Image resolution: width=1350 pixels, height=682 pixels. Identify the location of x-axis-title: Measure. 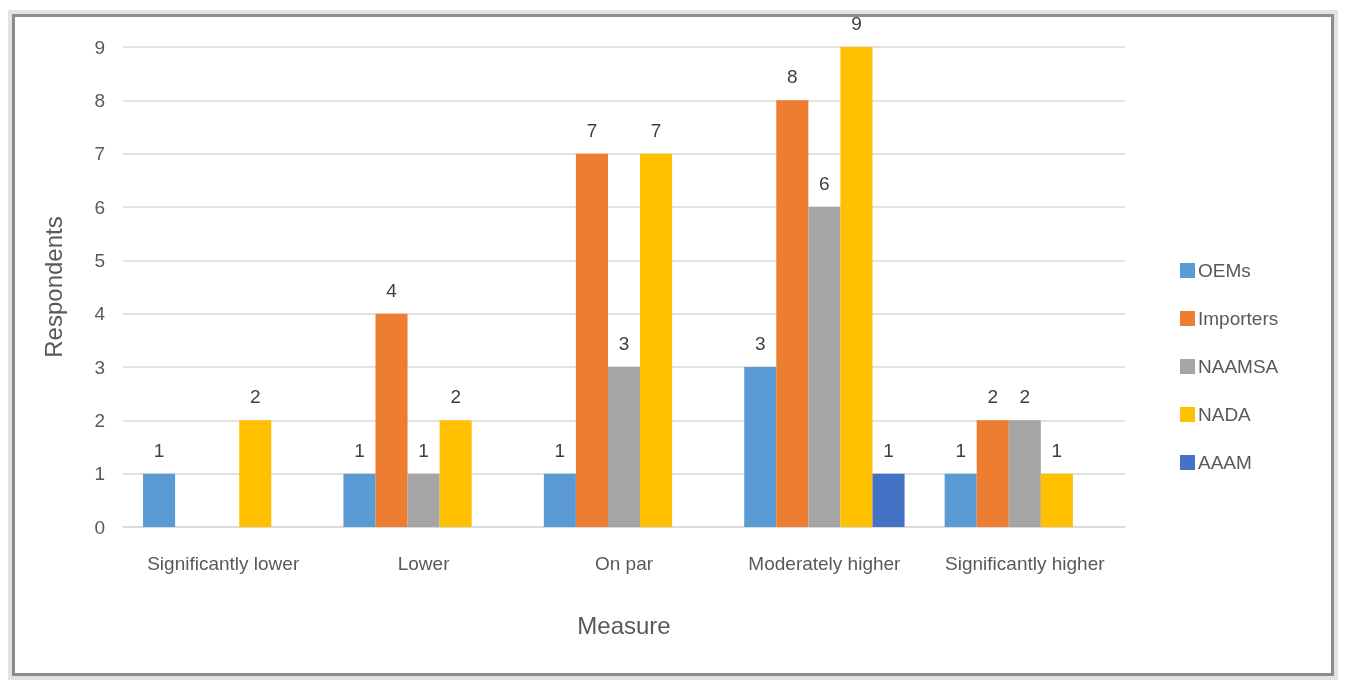
(624, 625).